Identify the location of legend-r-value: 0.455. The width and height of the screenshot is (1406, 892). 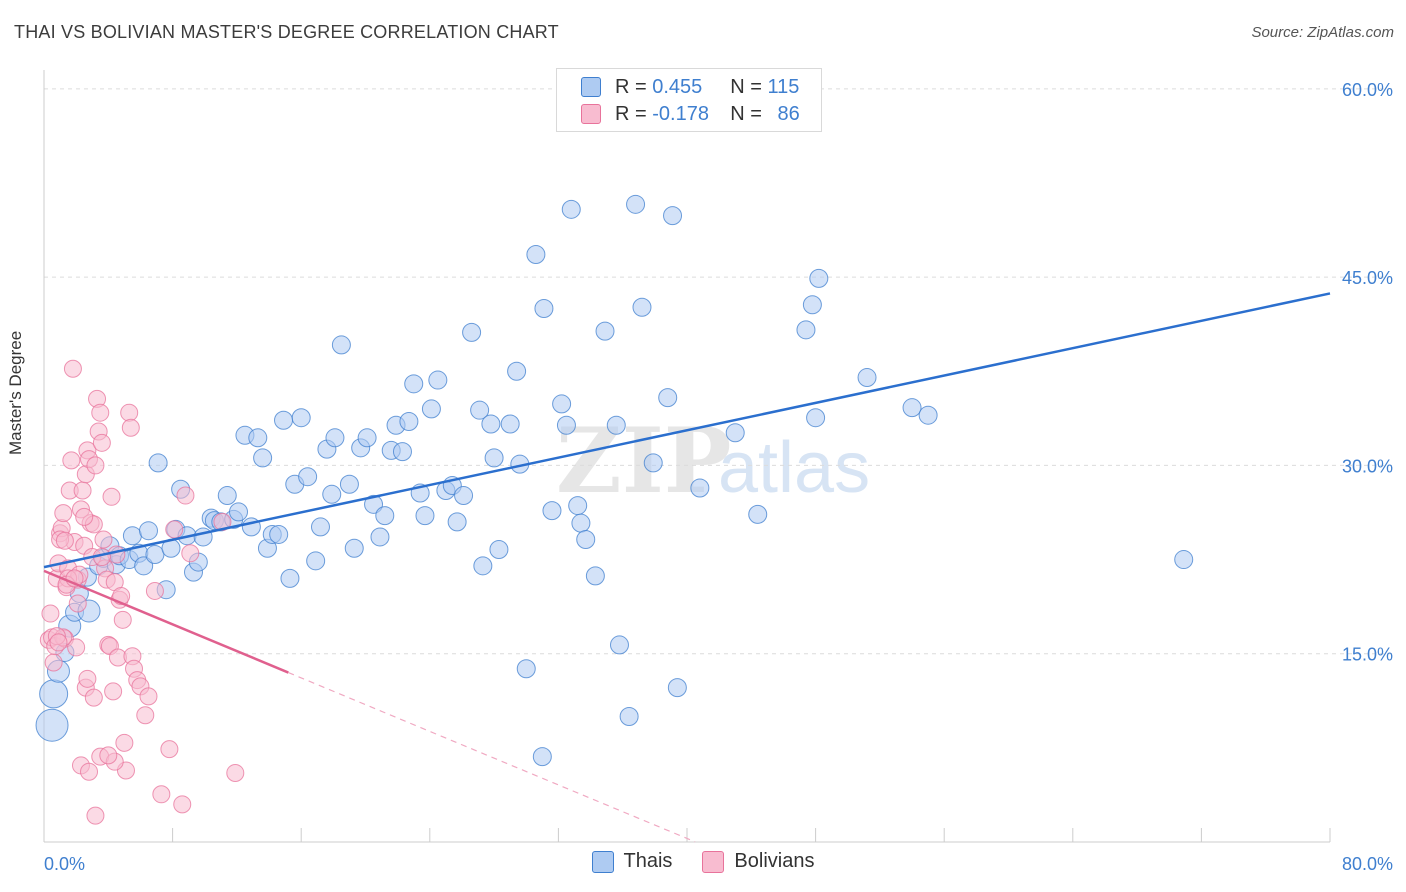
(677, 86).